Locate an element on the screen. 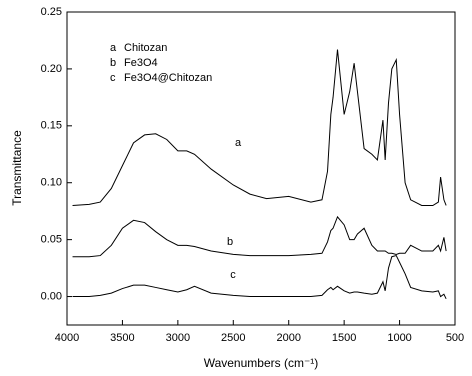  y-tick-label: 0.25 is located at coordinates (51, 12).